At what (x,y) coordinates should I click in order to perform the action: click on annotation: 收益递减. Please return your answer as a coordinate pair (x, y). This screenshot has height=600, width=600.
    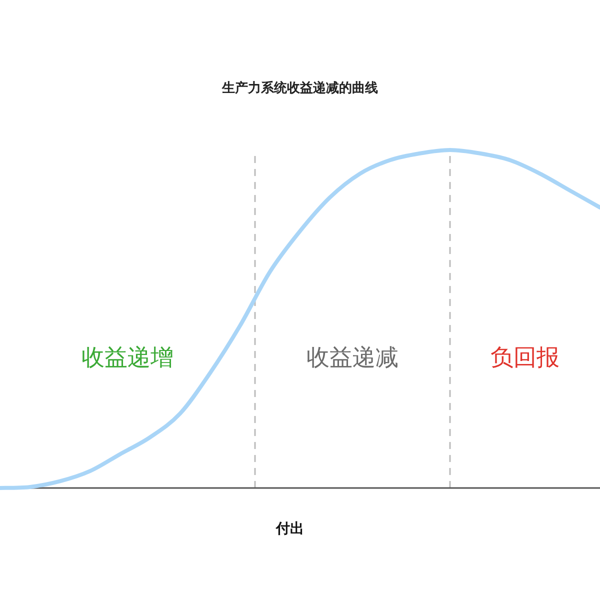
    Looking at the image, I should click on (352, 358).